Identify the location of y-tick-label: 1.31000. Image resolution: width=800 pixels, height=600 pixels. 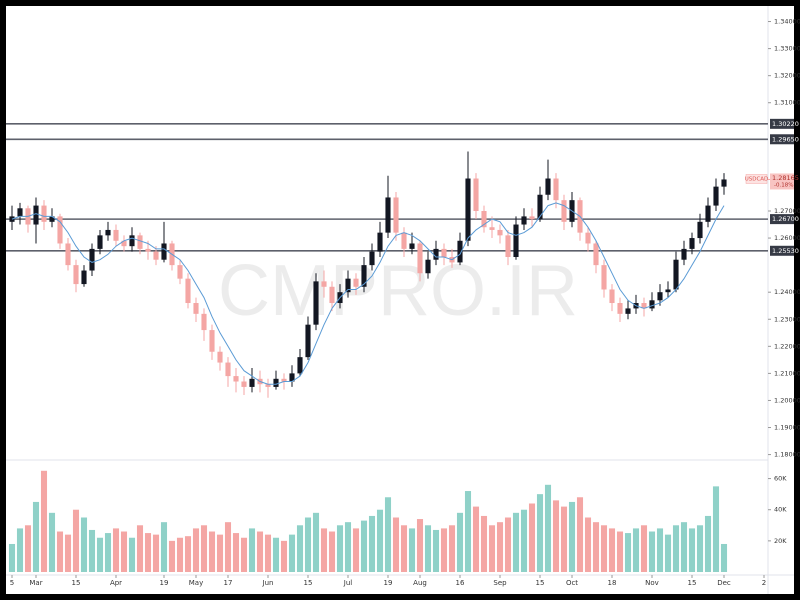
(787, 103).